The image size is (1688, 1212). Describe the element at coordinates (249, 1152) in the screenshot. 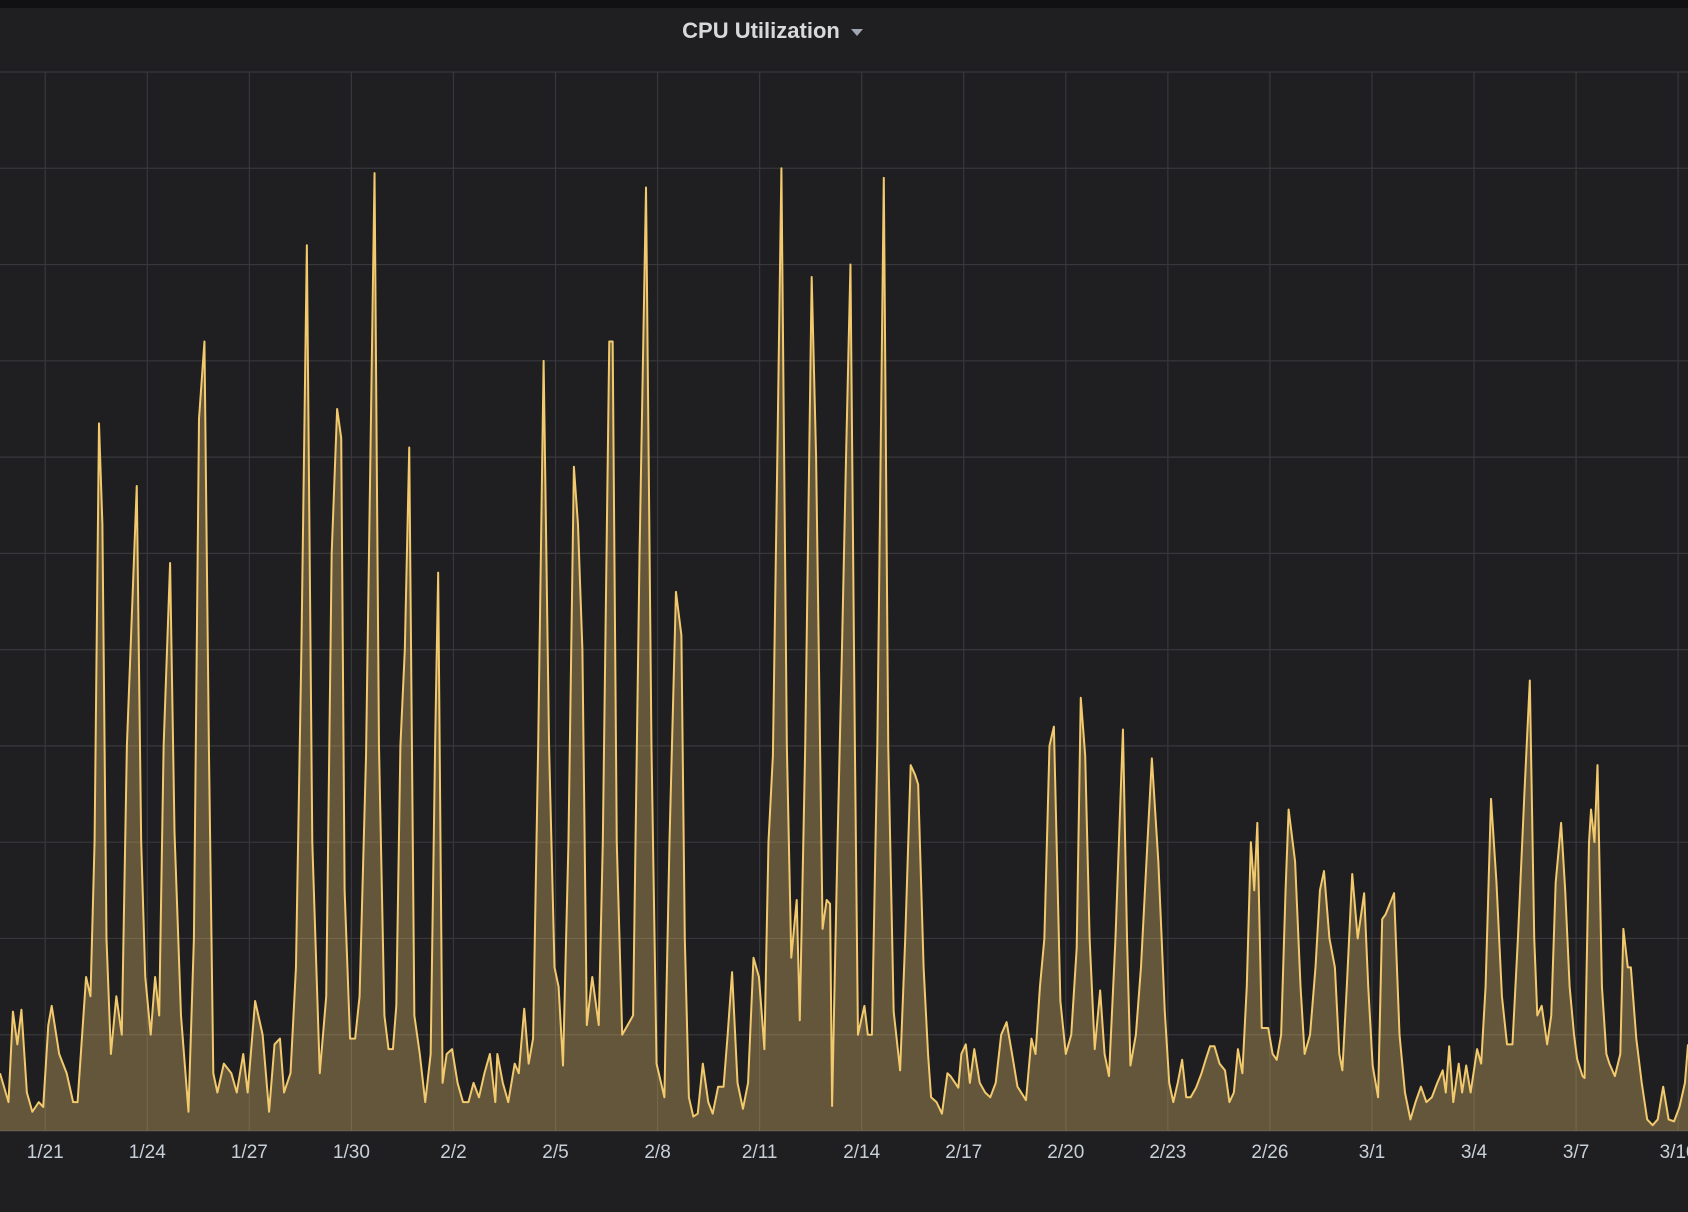

I see `x-tick-label: 1/27` at that location.